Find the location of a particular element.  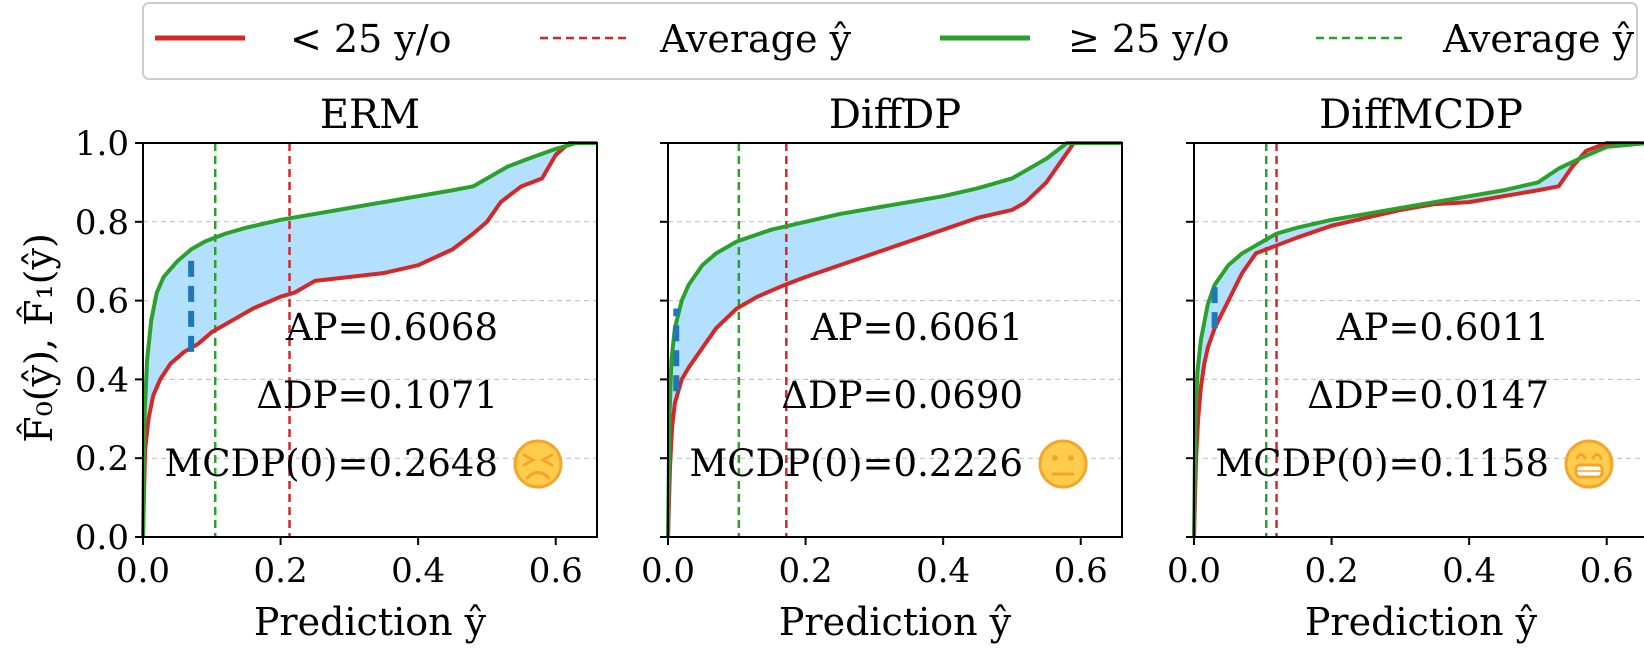

figure-ylabel: F̂₀(ŷ), F̂₁(ŷ) is located at coordinates (39, 338).